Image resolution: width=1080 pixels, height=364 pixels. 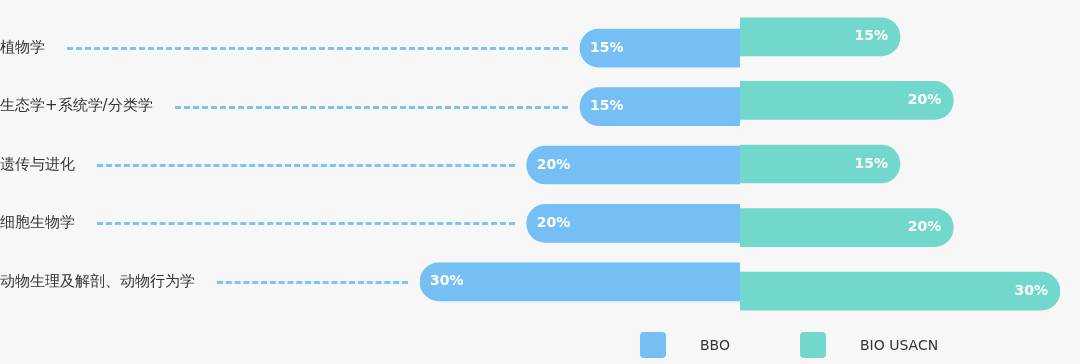 What do you see at coordinates (22, 47) in the screenshot?
I see `y-tick-label: 植物学` at bounding box center [22, 47].